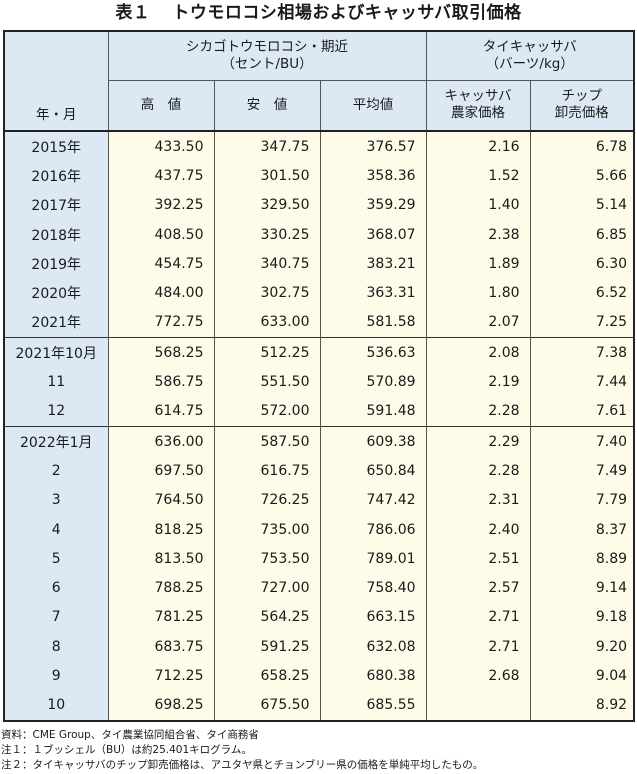  What do you see at coordinates (56, 500) in the screenshot?
I see `row-label: 3` at bounding box center [56, 500].